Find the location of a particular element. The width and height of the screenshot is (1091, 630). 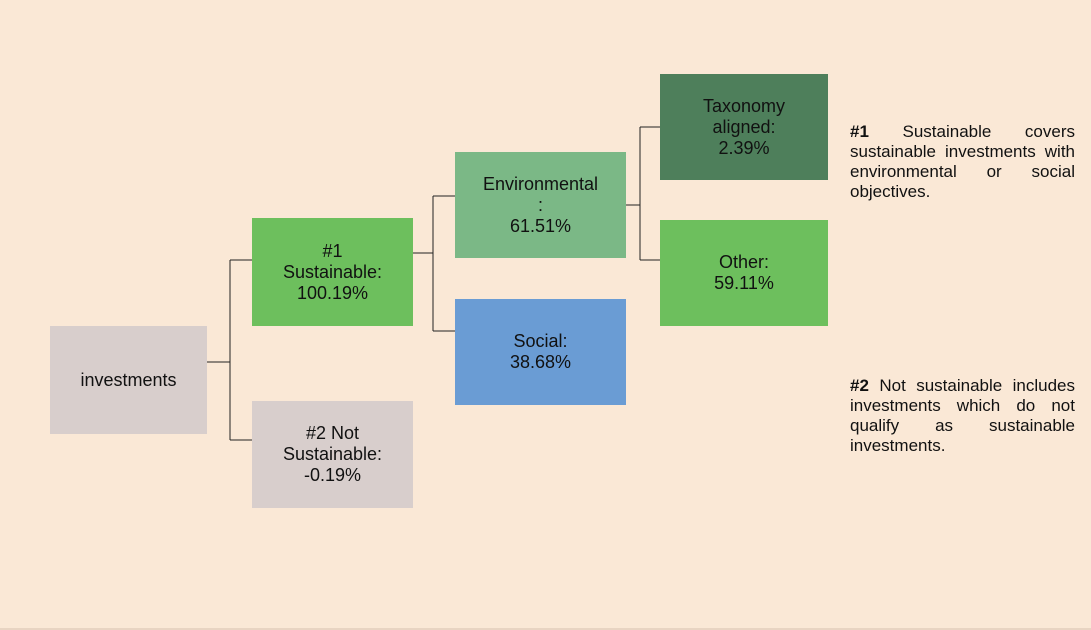

node-label: 61.51% is located at coordinates (540, 225).